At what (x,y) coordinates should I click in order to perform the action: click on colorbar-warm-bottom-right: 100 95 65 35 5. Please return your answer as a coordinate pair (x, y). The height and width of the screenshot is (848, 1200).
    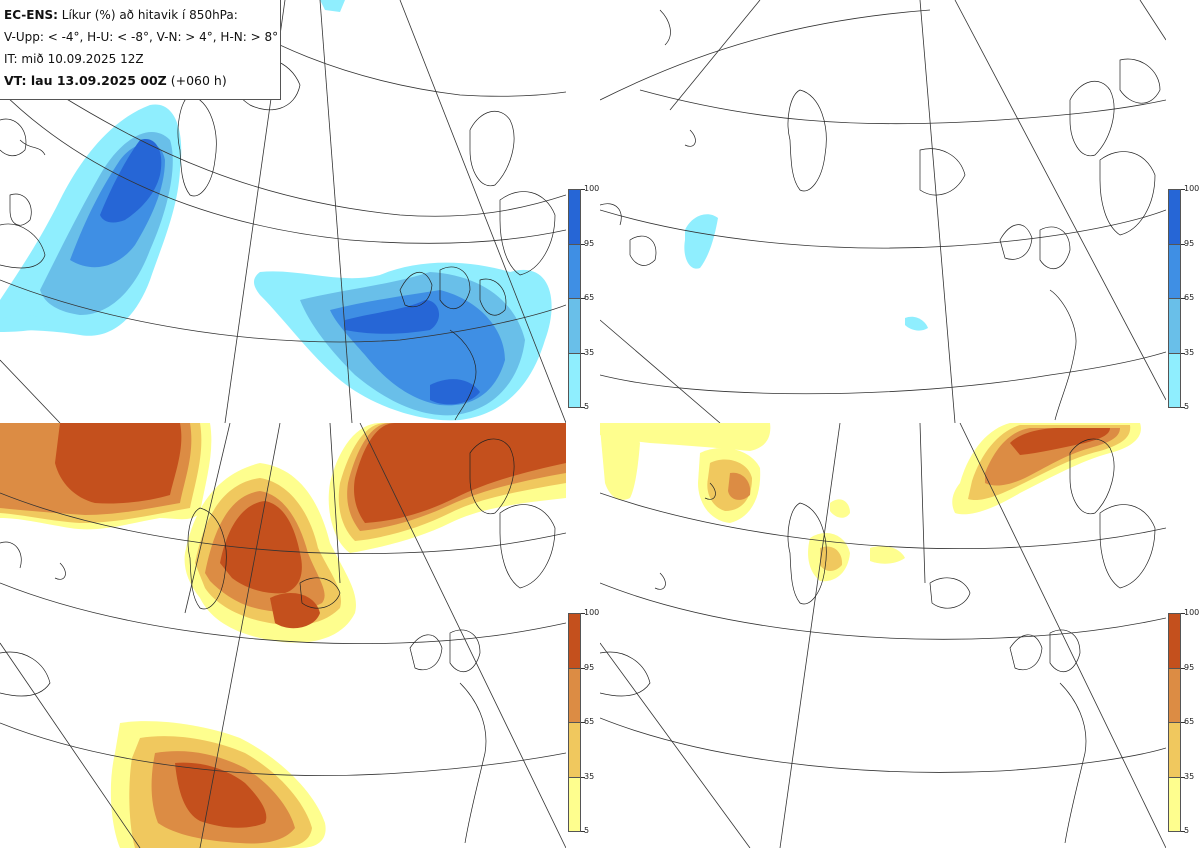
    Looking at the image, I should click on (1183, 722).